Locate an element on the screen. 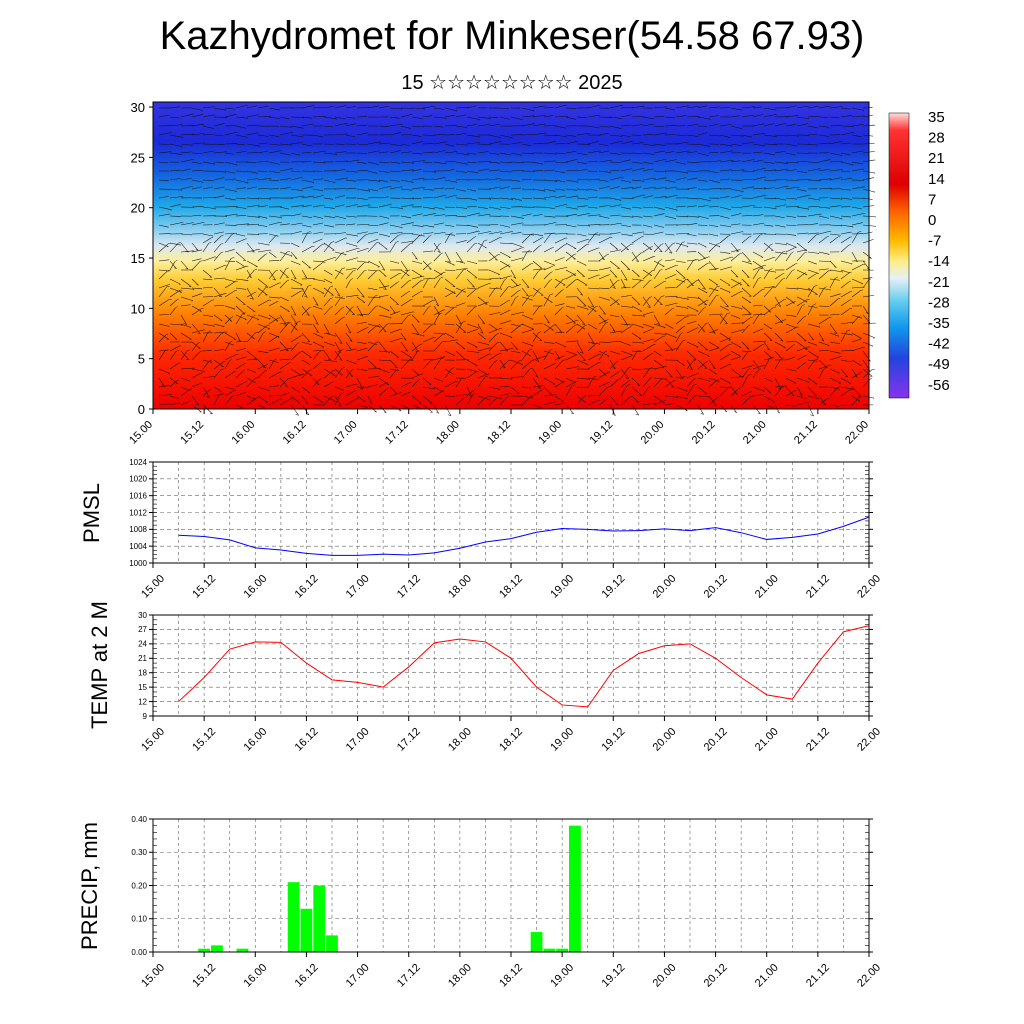 This screenshot has height=1024, width=1024. colorbar-label: -42 is located at coordinates (939, 344).